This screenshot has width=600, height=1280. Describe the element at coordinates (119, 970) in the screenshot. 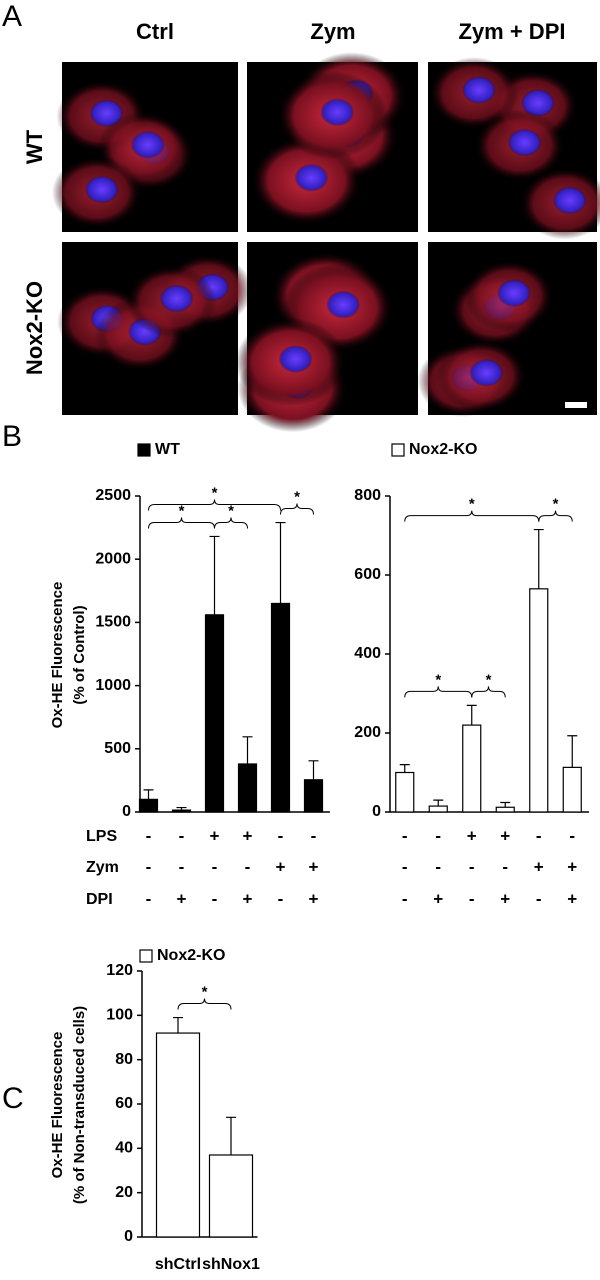

I see `y-tick-label: 120` at that location.